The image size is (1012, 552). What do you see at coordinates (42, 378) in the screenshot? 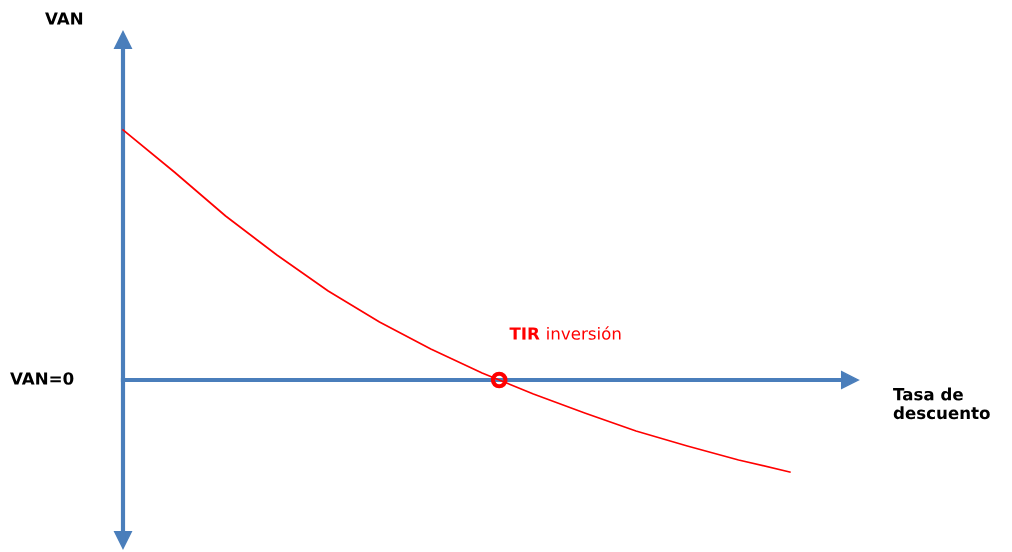
I see `ref-line-label: VAN=0` at bounding box center [42, 378].